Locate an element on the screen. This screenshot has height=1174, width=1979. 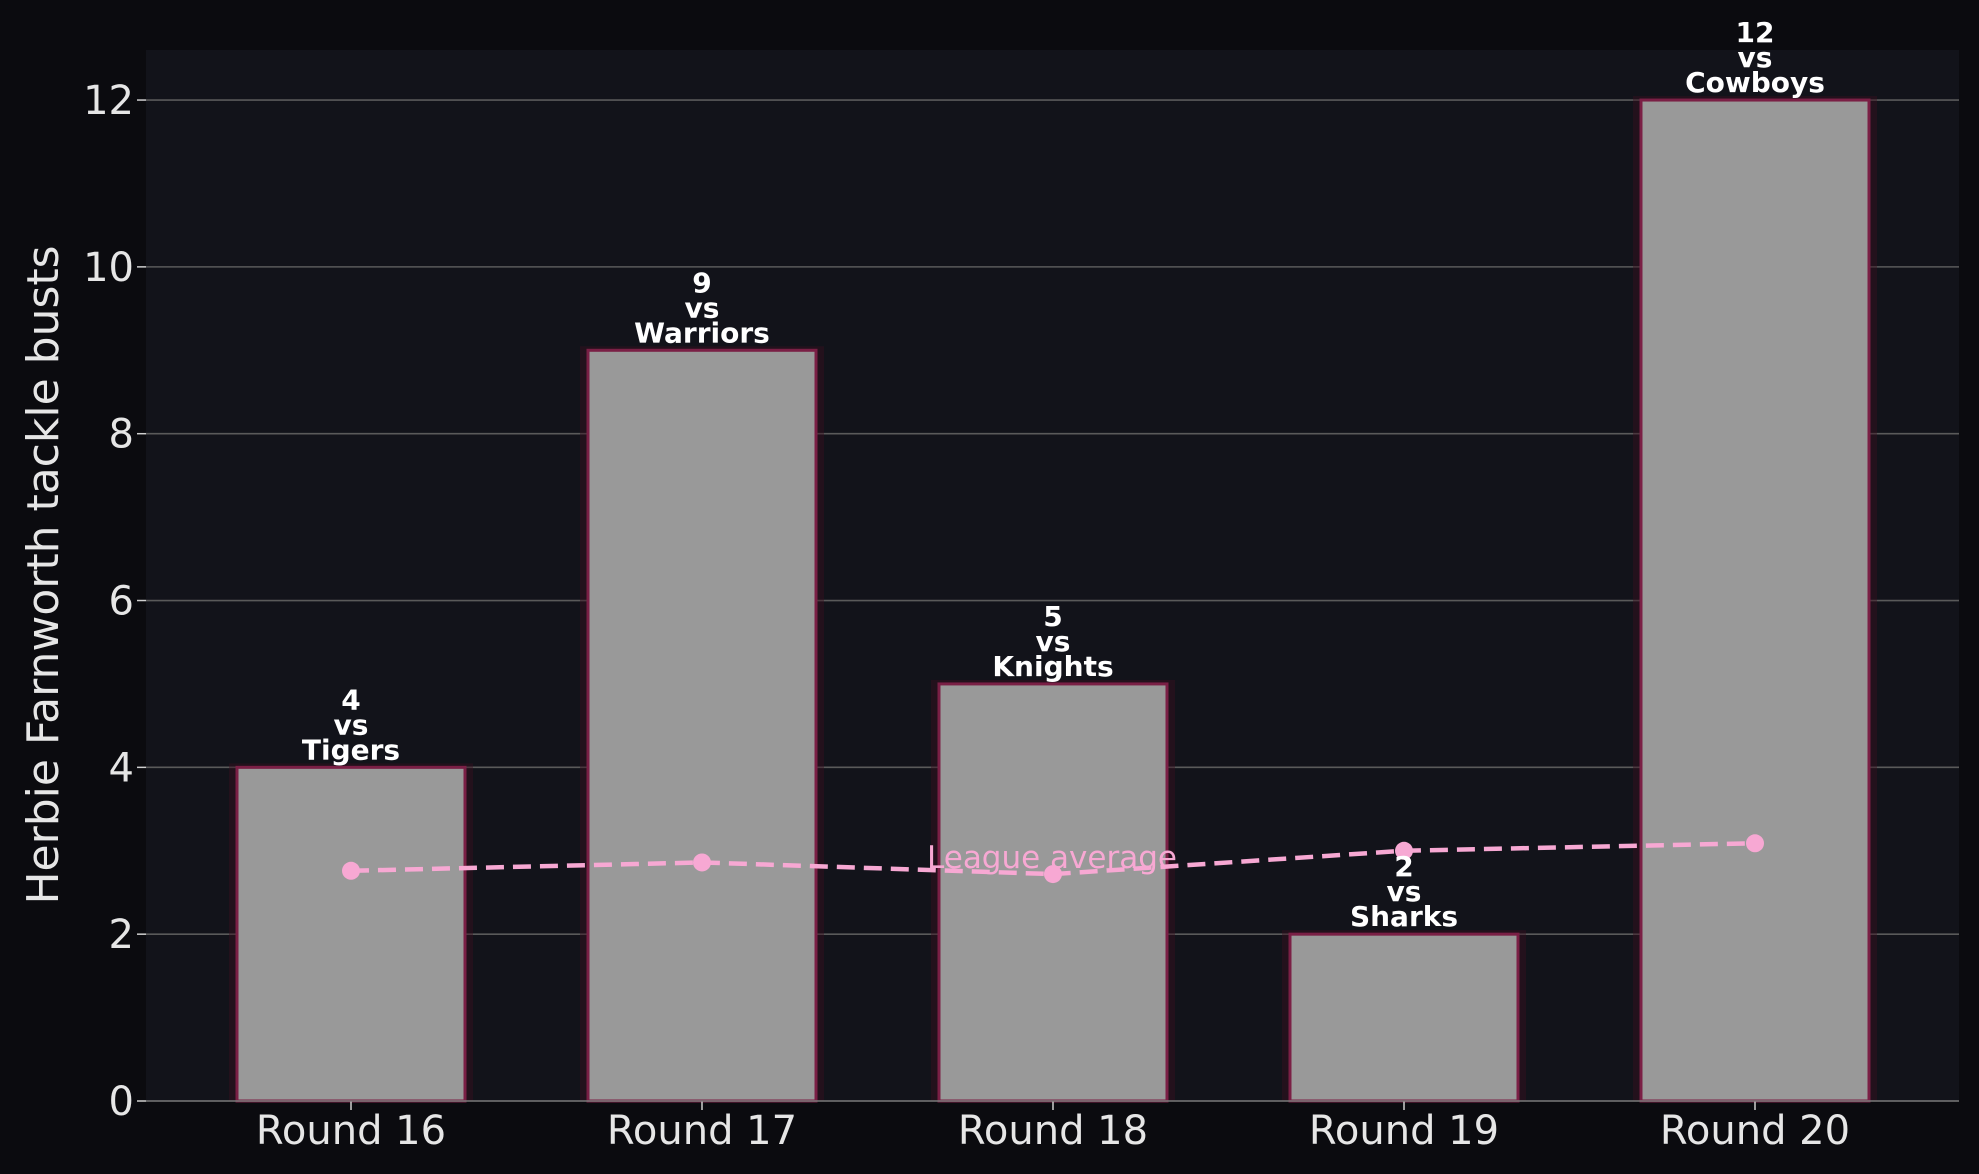
y-axis-ticks: 0 2 4 6 8 10 12 is located at coordinates (114, 601).